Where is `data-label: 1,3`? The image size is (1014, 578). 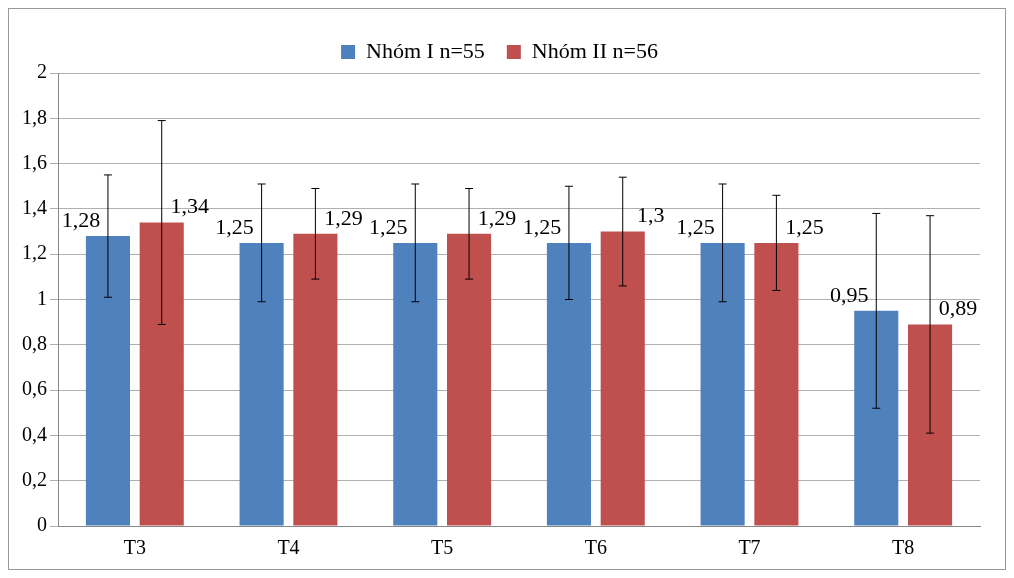 data-label: 1,3 is located at coordinates (650, 215).